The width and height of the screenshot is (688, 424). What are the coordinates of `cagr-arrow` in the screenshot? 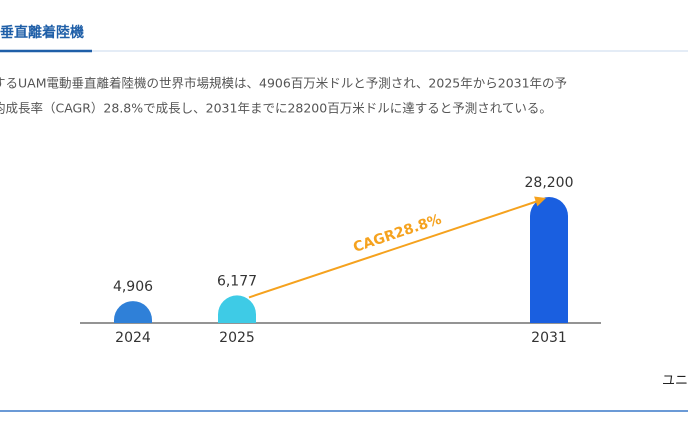 It's located at (393, 249).